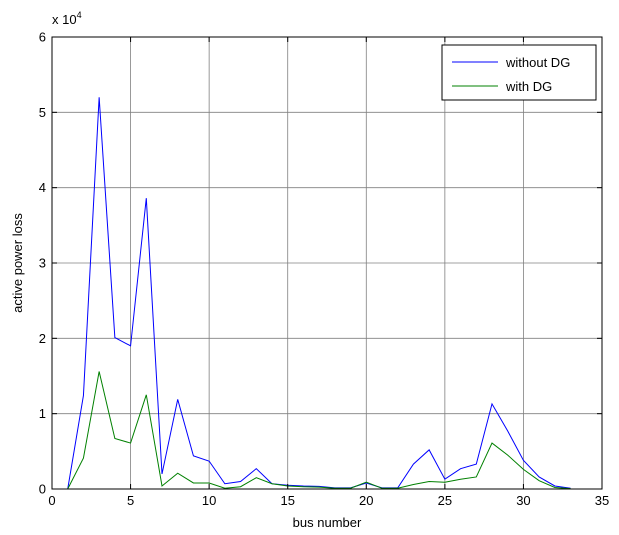 This screenshot has height=535, width=619. I want to click on y-axis-label: active power loss, so click(17, 263).